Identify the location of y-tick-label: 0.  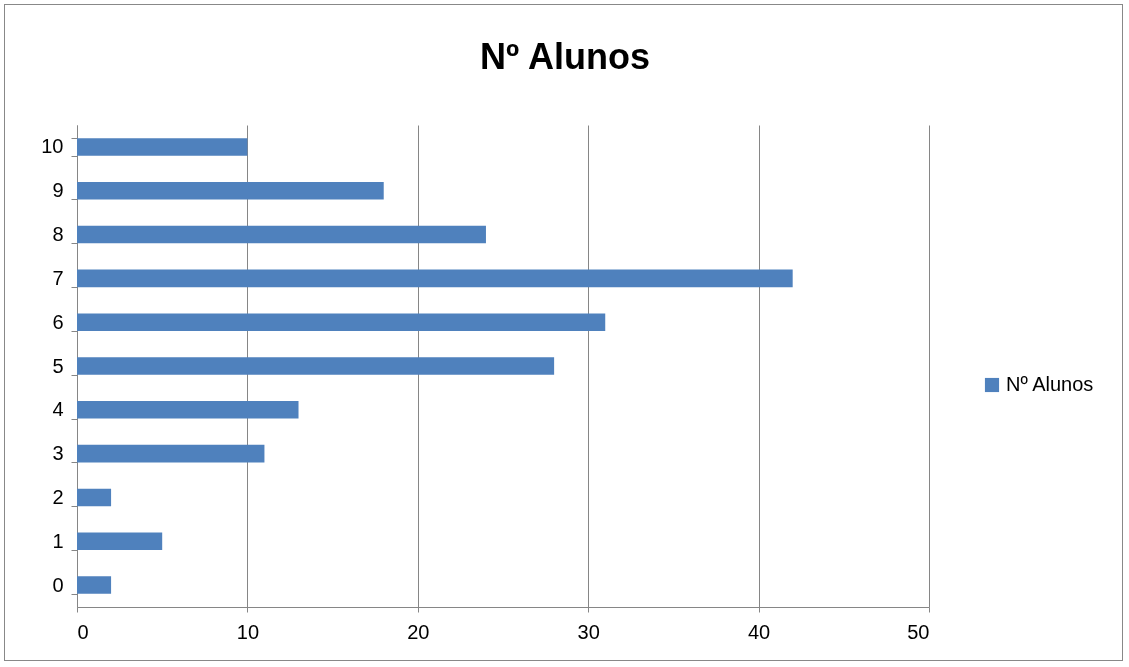
(58, 584).